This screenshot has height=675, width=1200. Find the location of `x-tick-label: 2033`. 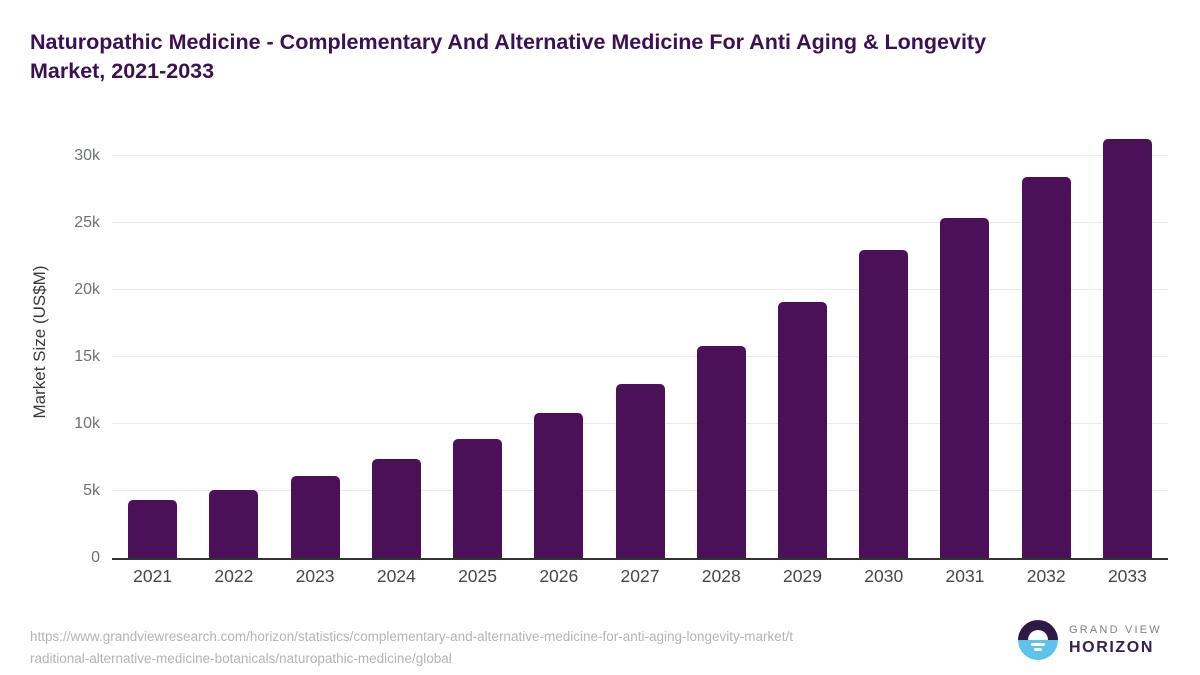

x-tick-label: 2033 is located at coordinates (1127, 576).